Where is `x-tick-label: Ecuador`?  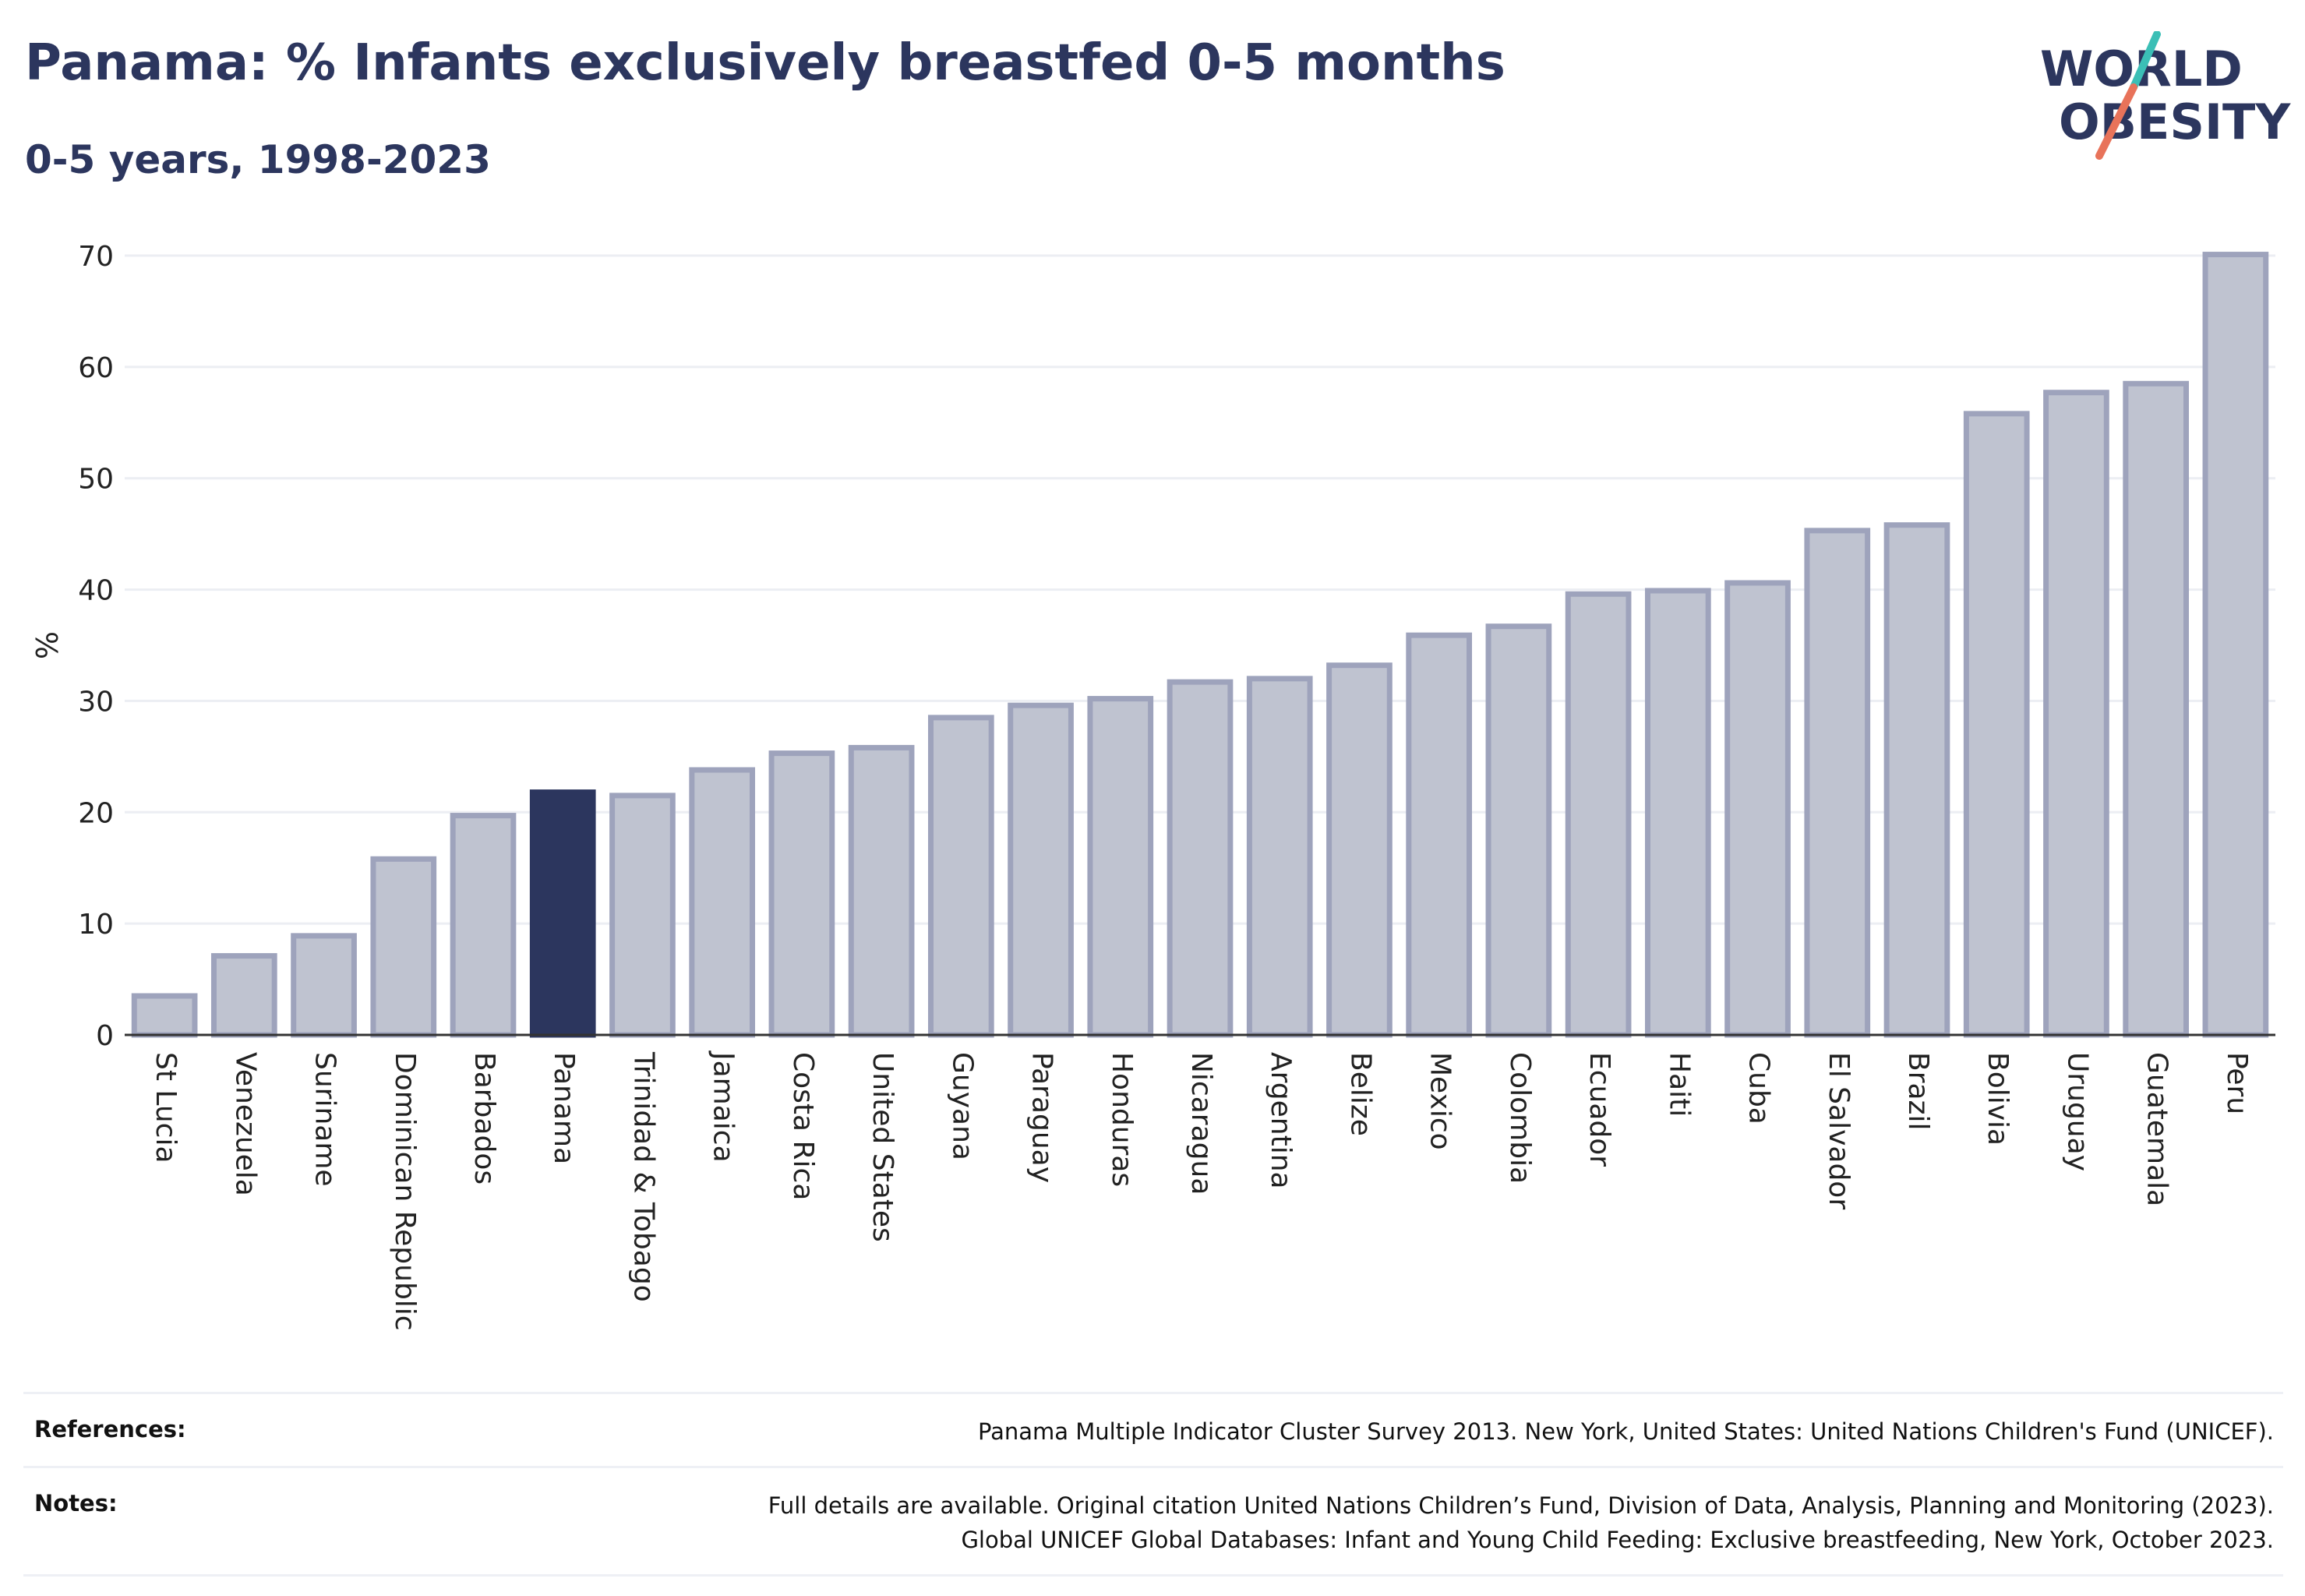
x-tick-label: Ecuador is located at coordinates (1599, 1109).